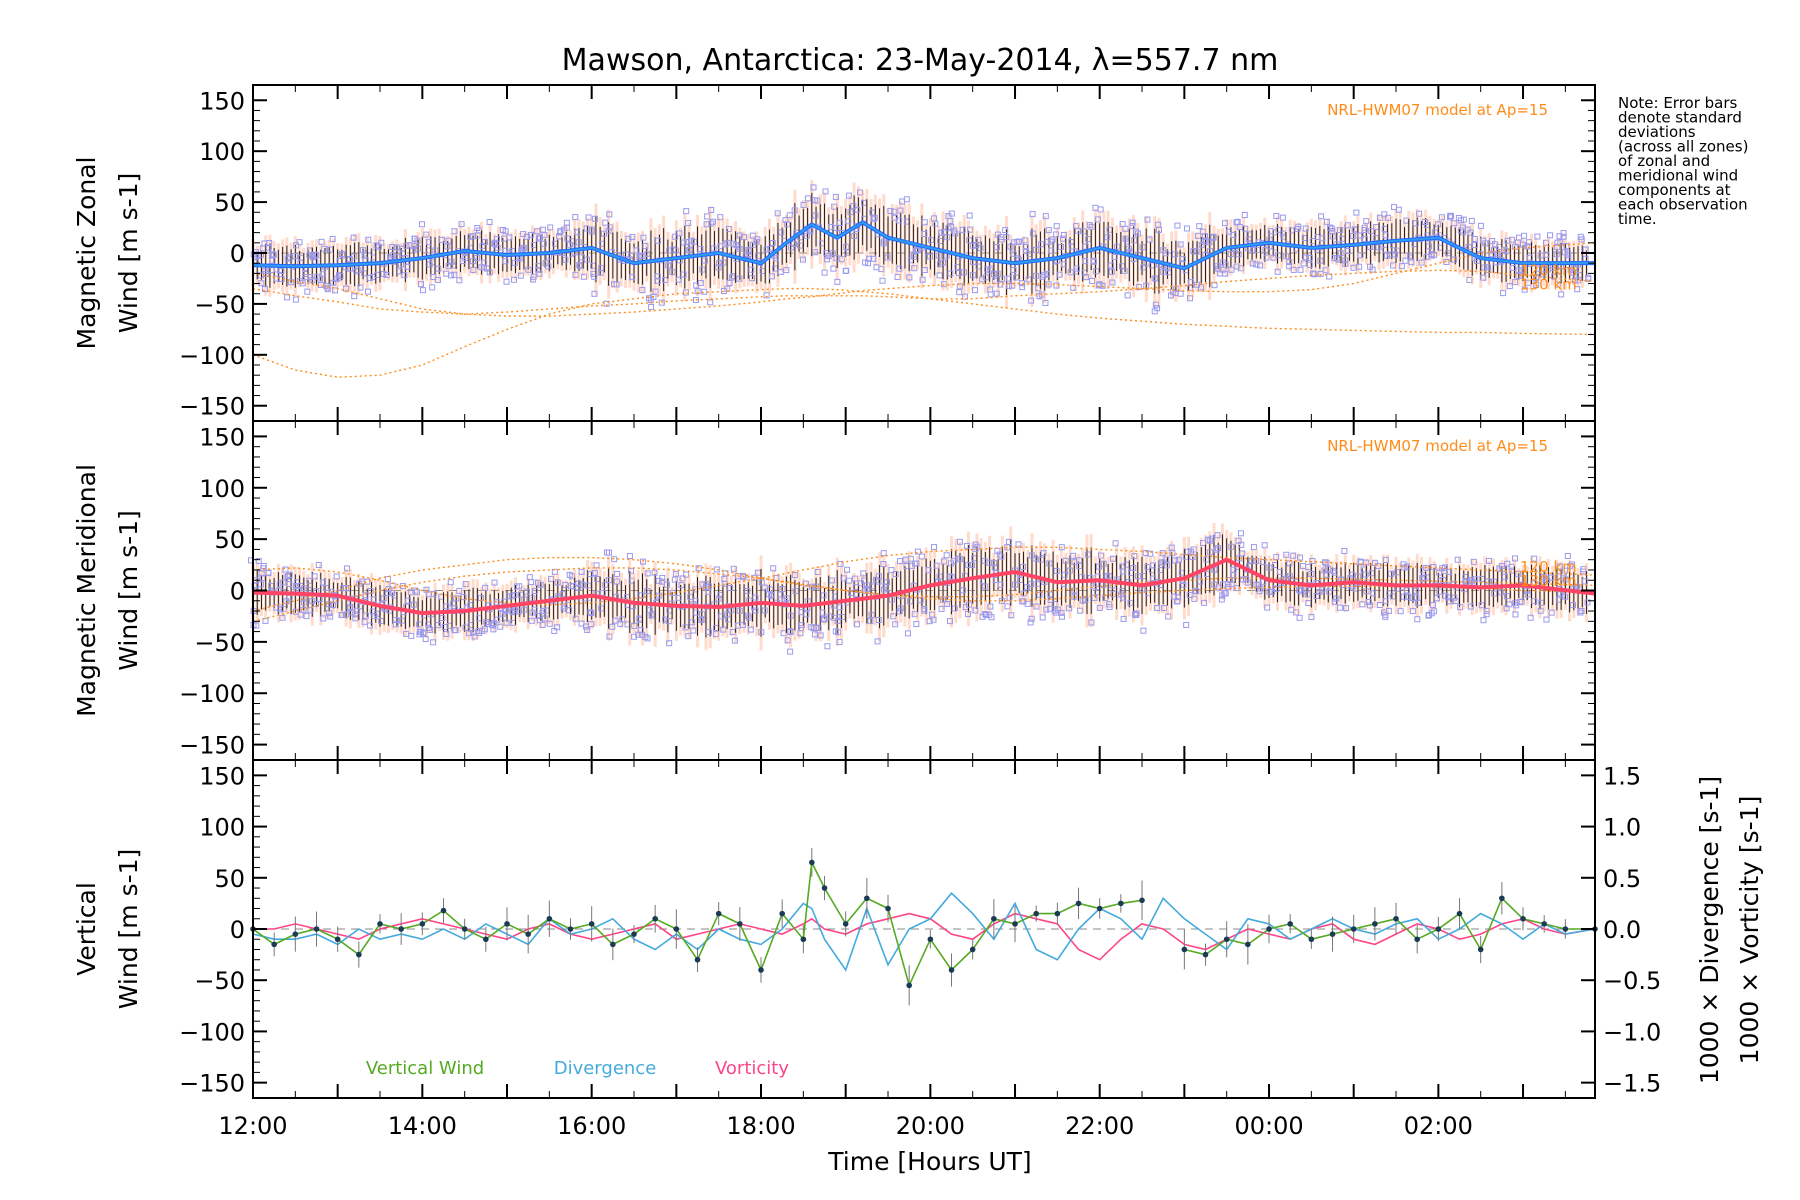  I want to click on note-line: components at, so click(1674, 190).